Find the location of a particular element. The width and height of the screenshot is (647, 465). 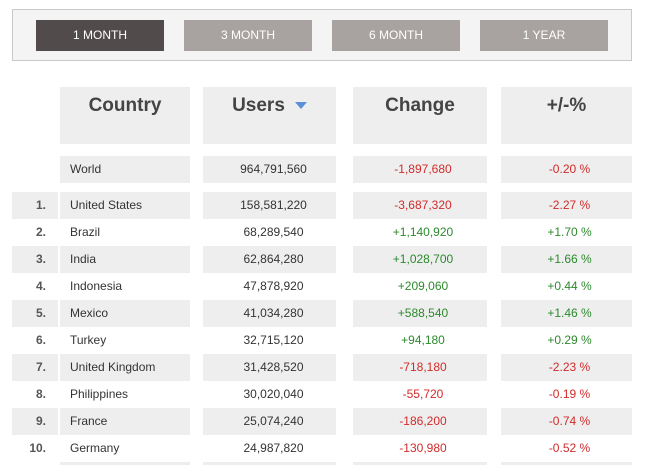

row-change: -1,897,680 is located at coordinates (420, 169).